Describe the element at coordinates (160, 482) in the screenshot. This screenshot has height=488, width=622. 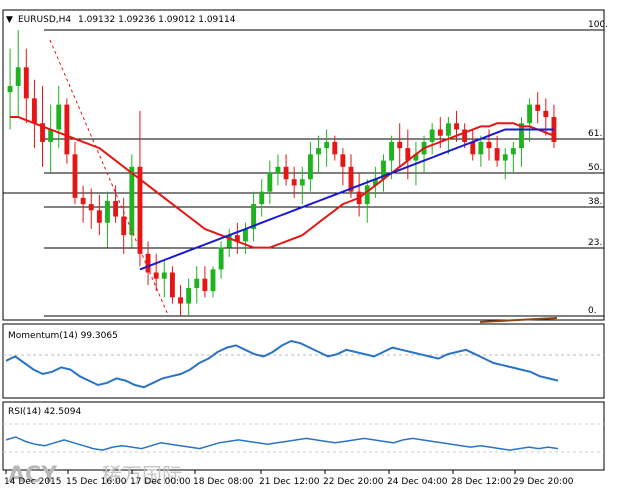
I see `x-tick-label: 17 Dec 00:00` at that location.